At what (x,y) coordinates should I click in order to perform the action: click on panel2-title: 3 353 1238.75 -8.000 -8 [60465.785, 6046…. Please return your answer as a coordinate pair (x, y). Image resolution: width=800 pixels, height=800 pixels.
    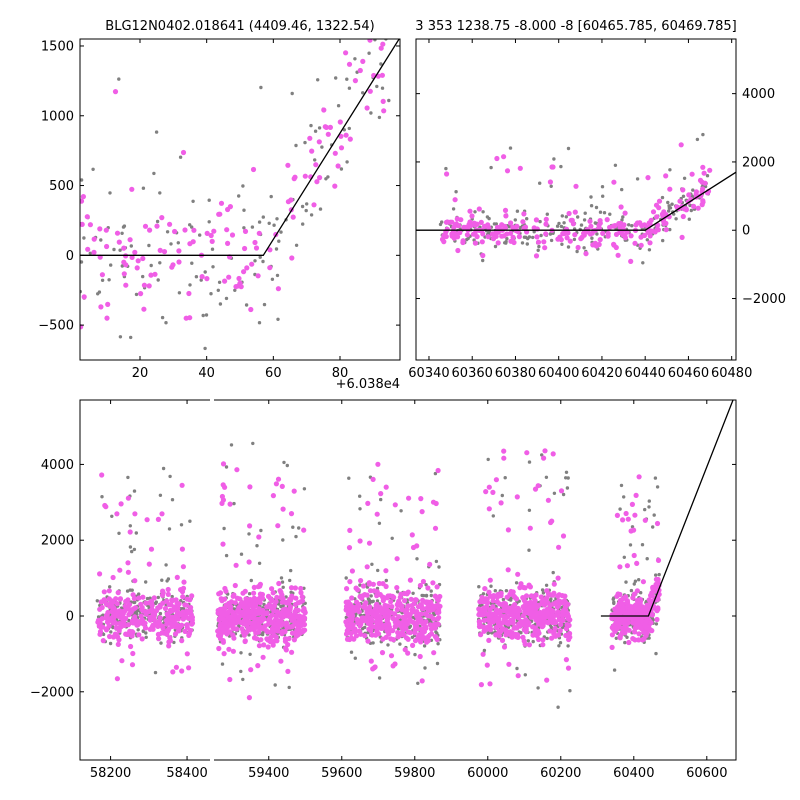
    Looking at the image, I should click on (575, 26).